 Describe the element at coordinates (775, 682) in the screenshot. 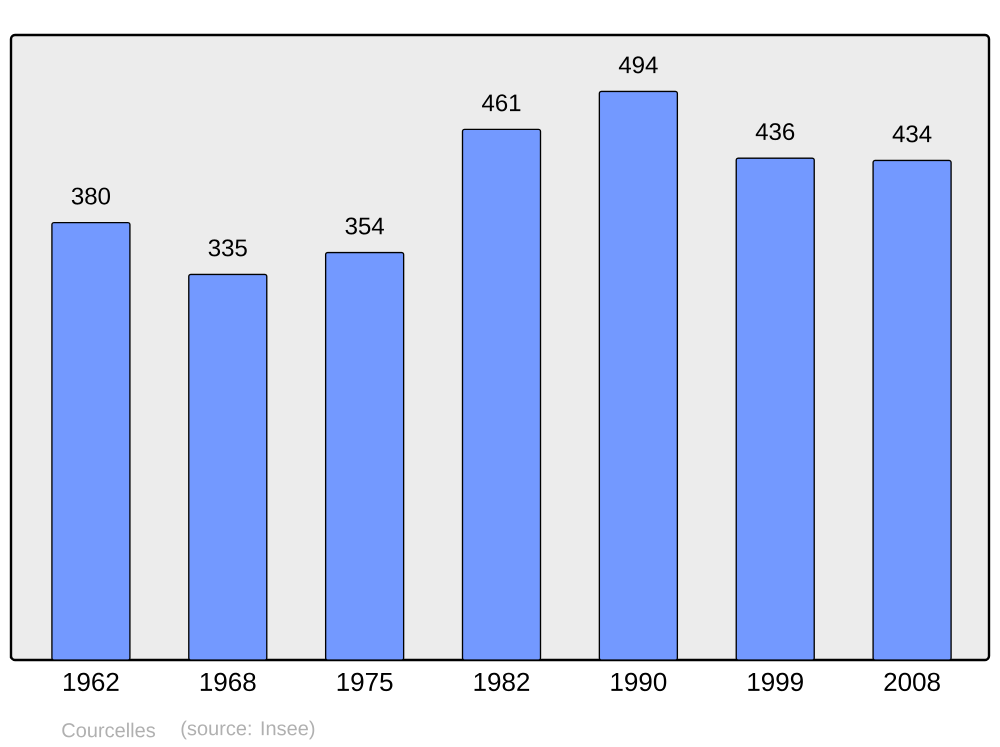

I see `x-tick-label: 1999` at that location.